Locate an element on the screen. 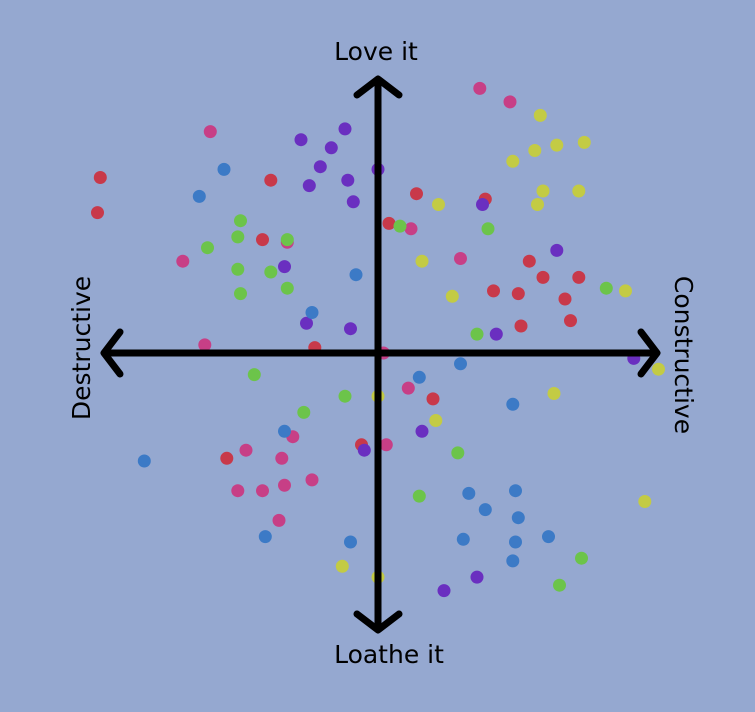 Image resolution: width=755 pixels, height=712 pixels. arrow-up-icon is located at coordinates (378, 87).